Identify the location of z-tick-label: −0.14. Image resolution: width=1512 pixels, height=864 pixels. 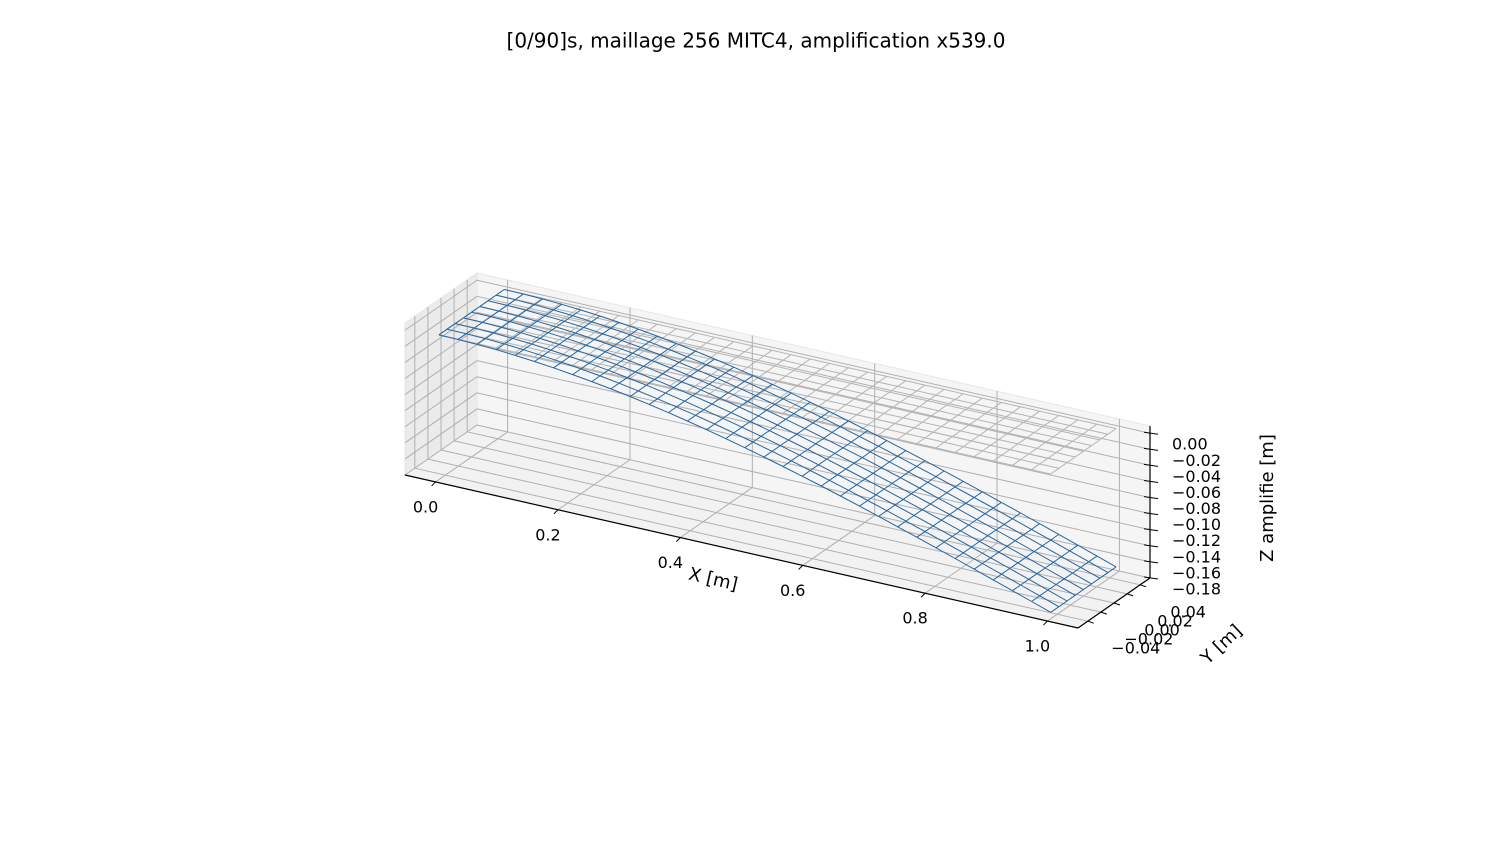
(1196, 556).